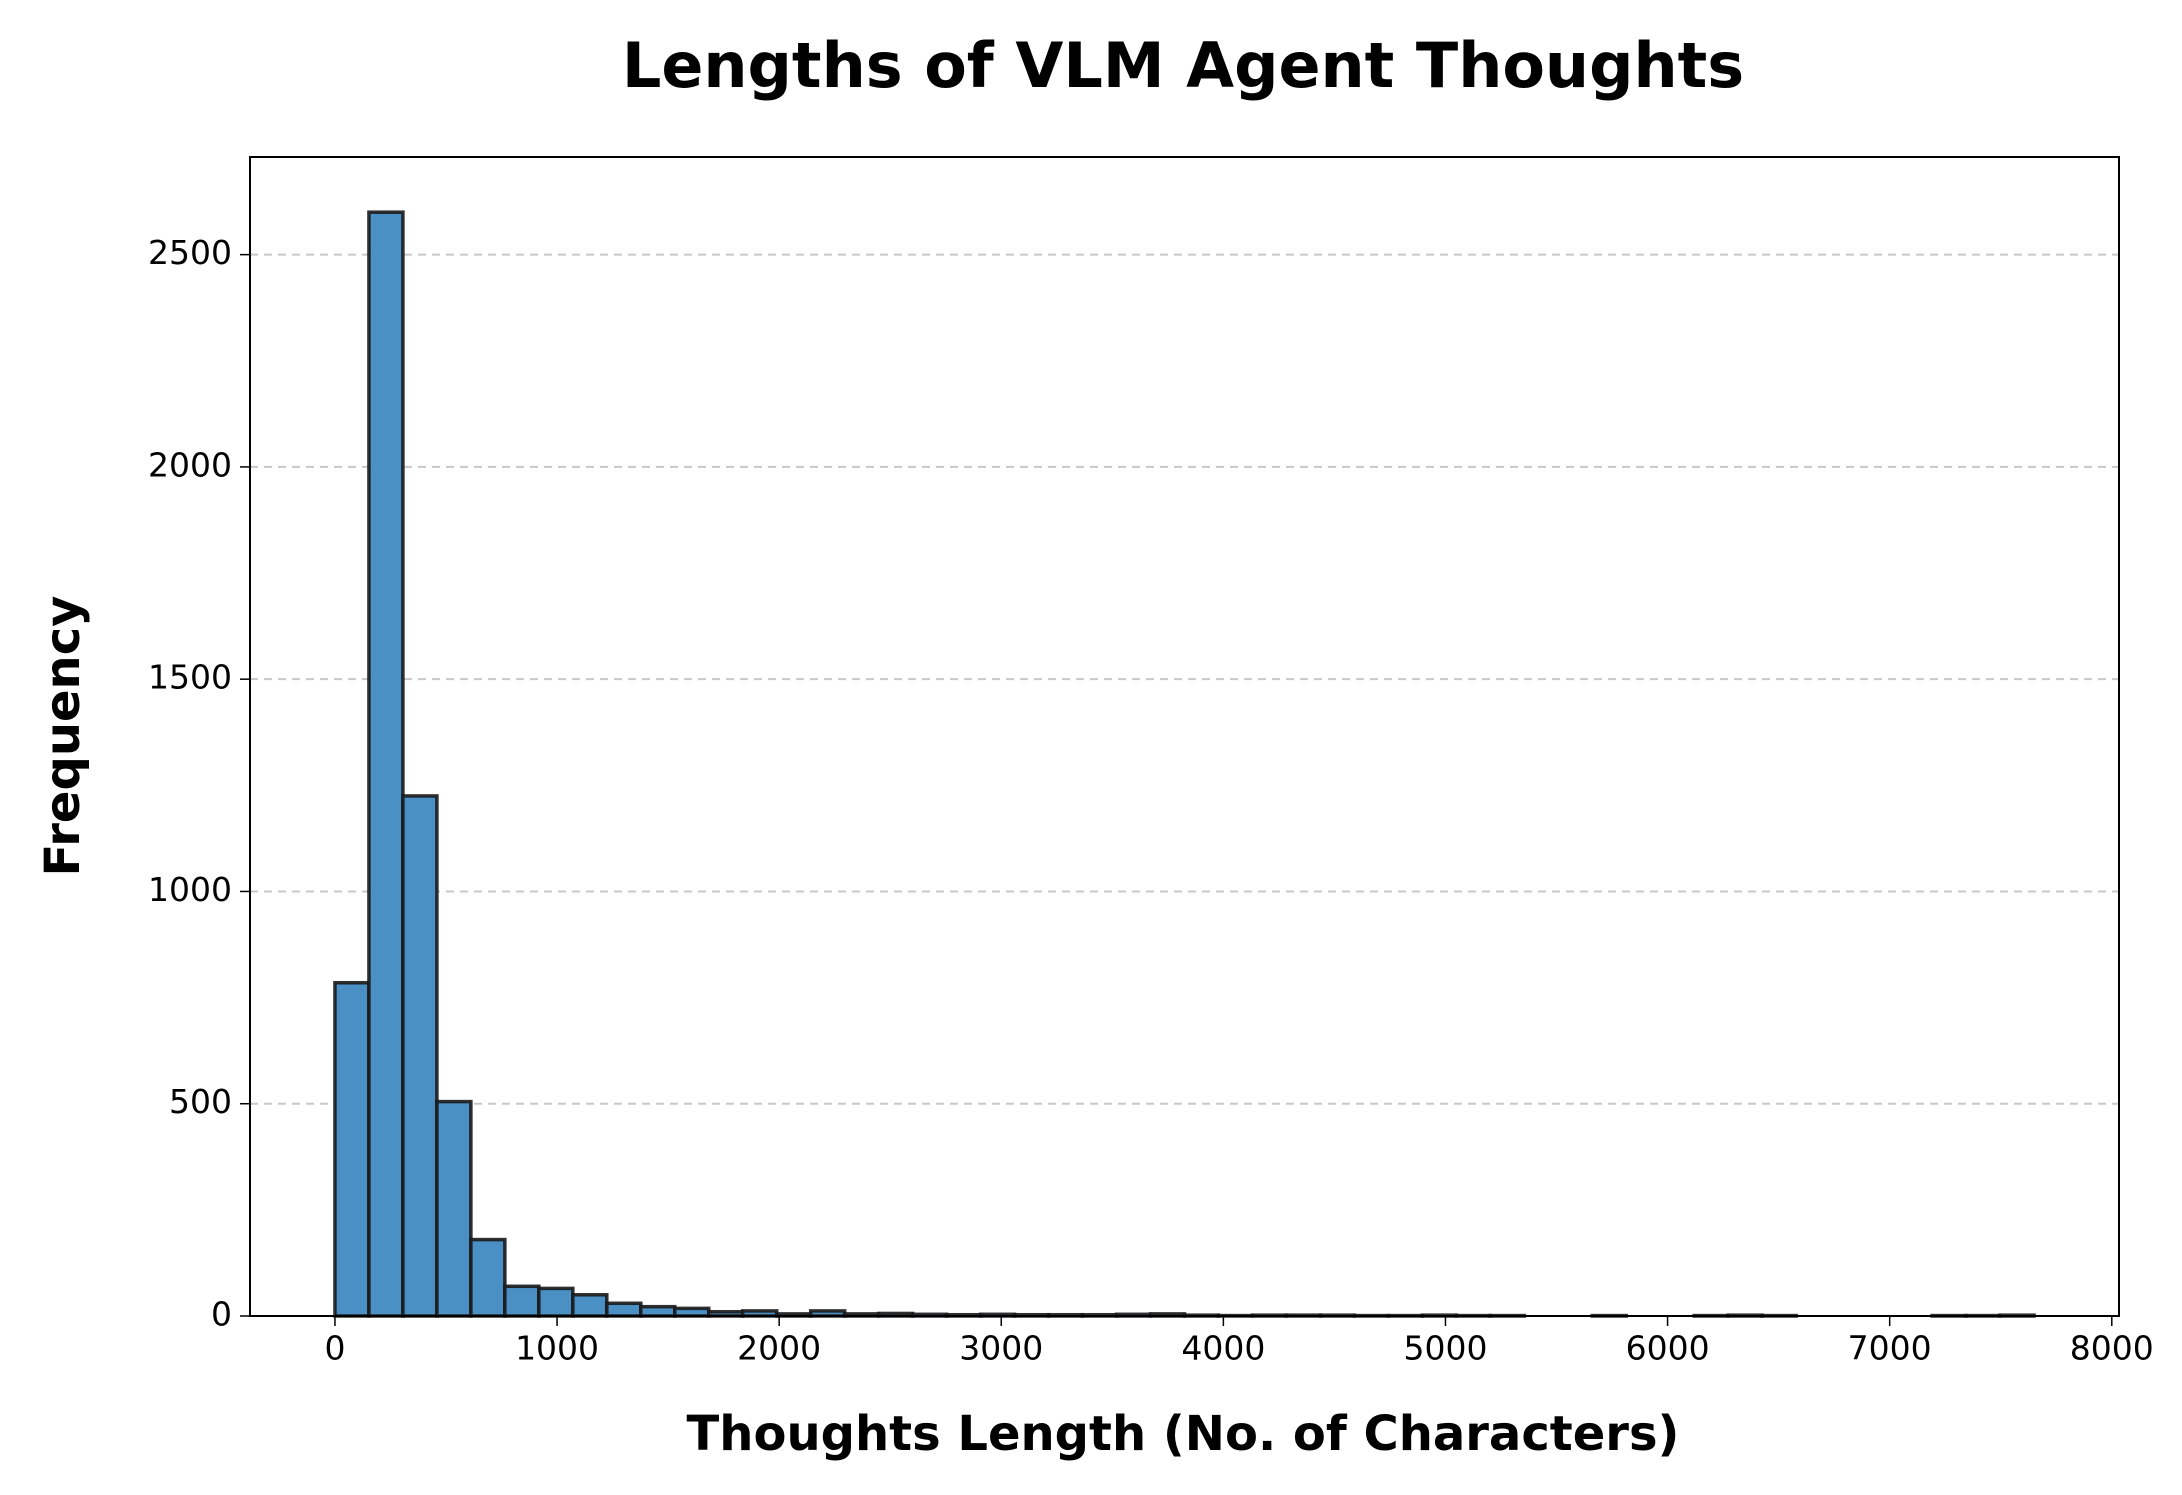  Describe the element at coordinates (1001, 1348) in the screenshot. I see `x-tick-label: 3000` at that location.